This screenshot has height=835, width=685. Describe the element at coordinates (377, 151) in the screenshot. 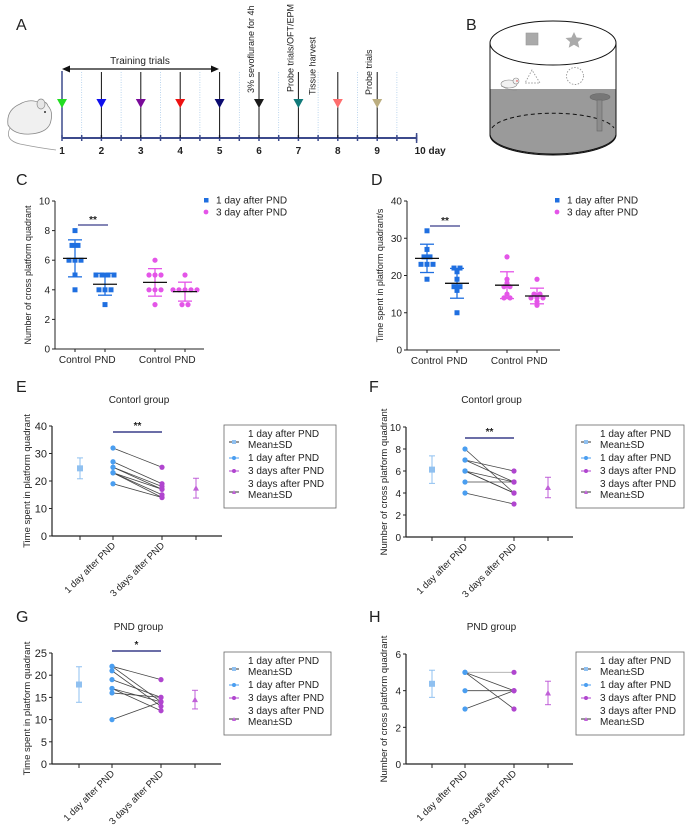

I see `day-label: 9` at that location.